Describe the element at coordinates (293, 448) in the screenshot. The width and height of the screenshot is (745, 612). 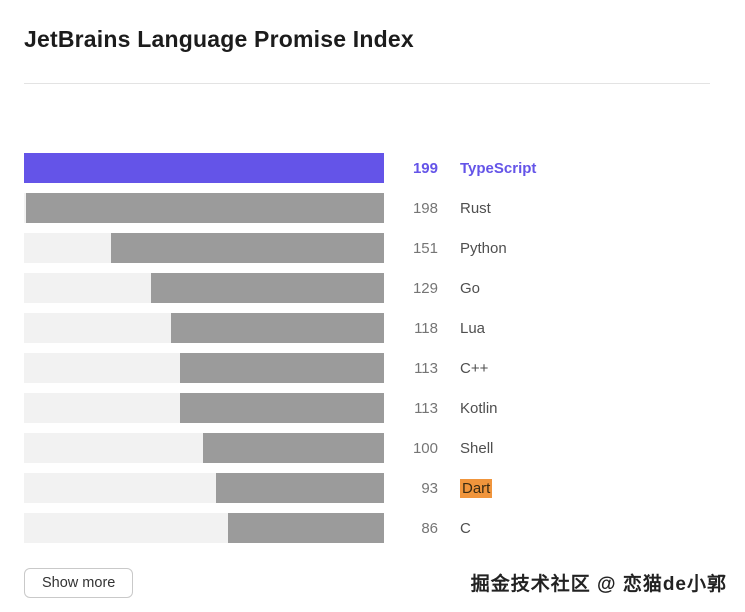
I see `bar-shell` at that location.